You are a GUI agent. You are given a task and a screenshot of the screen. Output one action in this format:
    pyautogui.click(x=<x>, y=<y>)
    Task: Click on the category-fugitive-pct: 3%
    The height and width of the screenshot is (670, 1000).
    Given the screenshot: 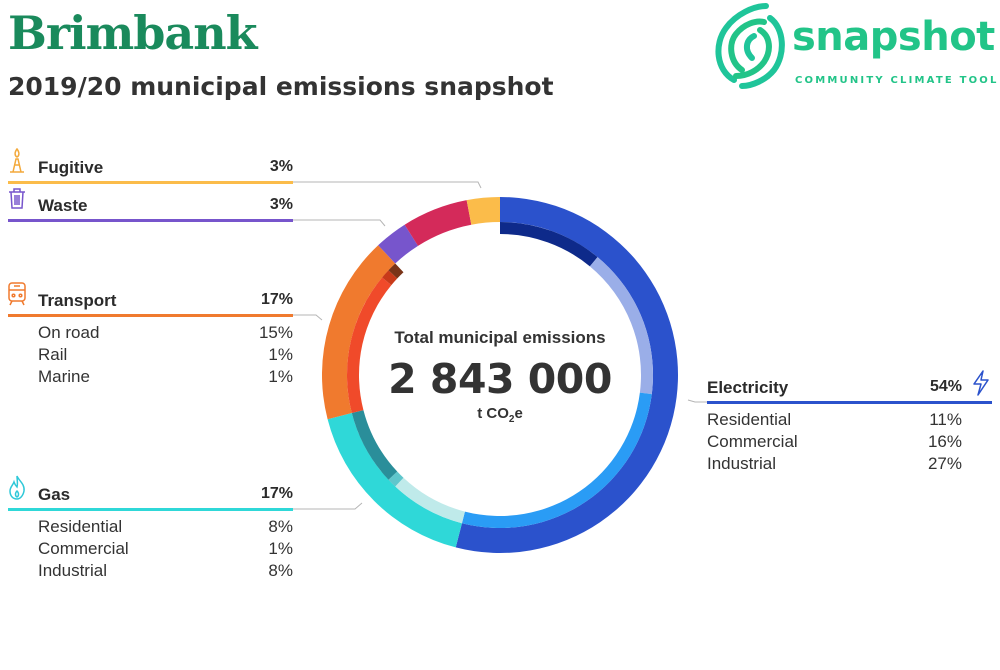 What is the action you would take?
    pyautogui.click(x=281, y=166)
    